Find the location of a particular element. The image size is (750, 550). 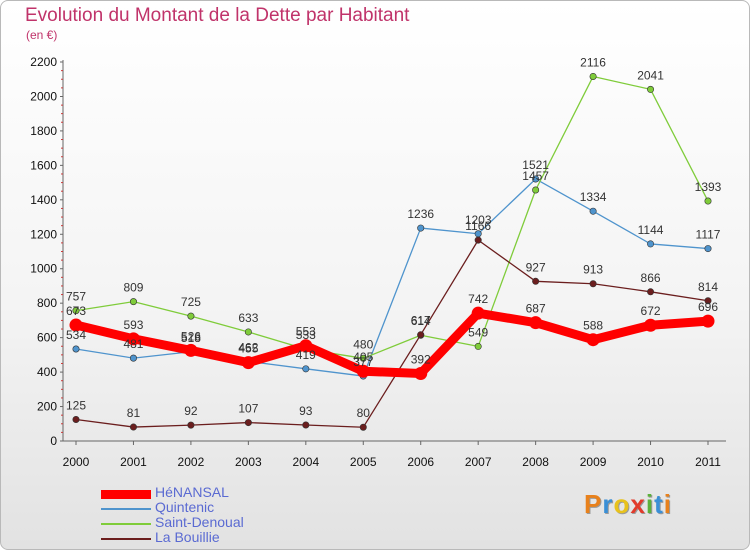

logo-letter: t is located at coordinates (659, 504).